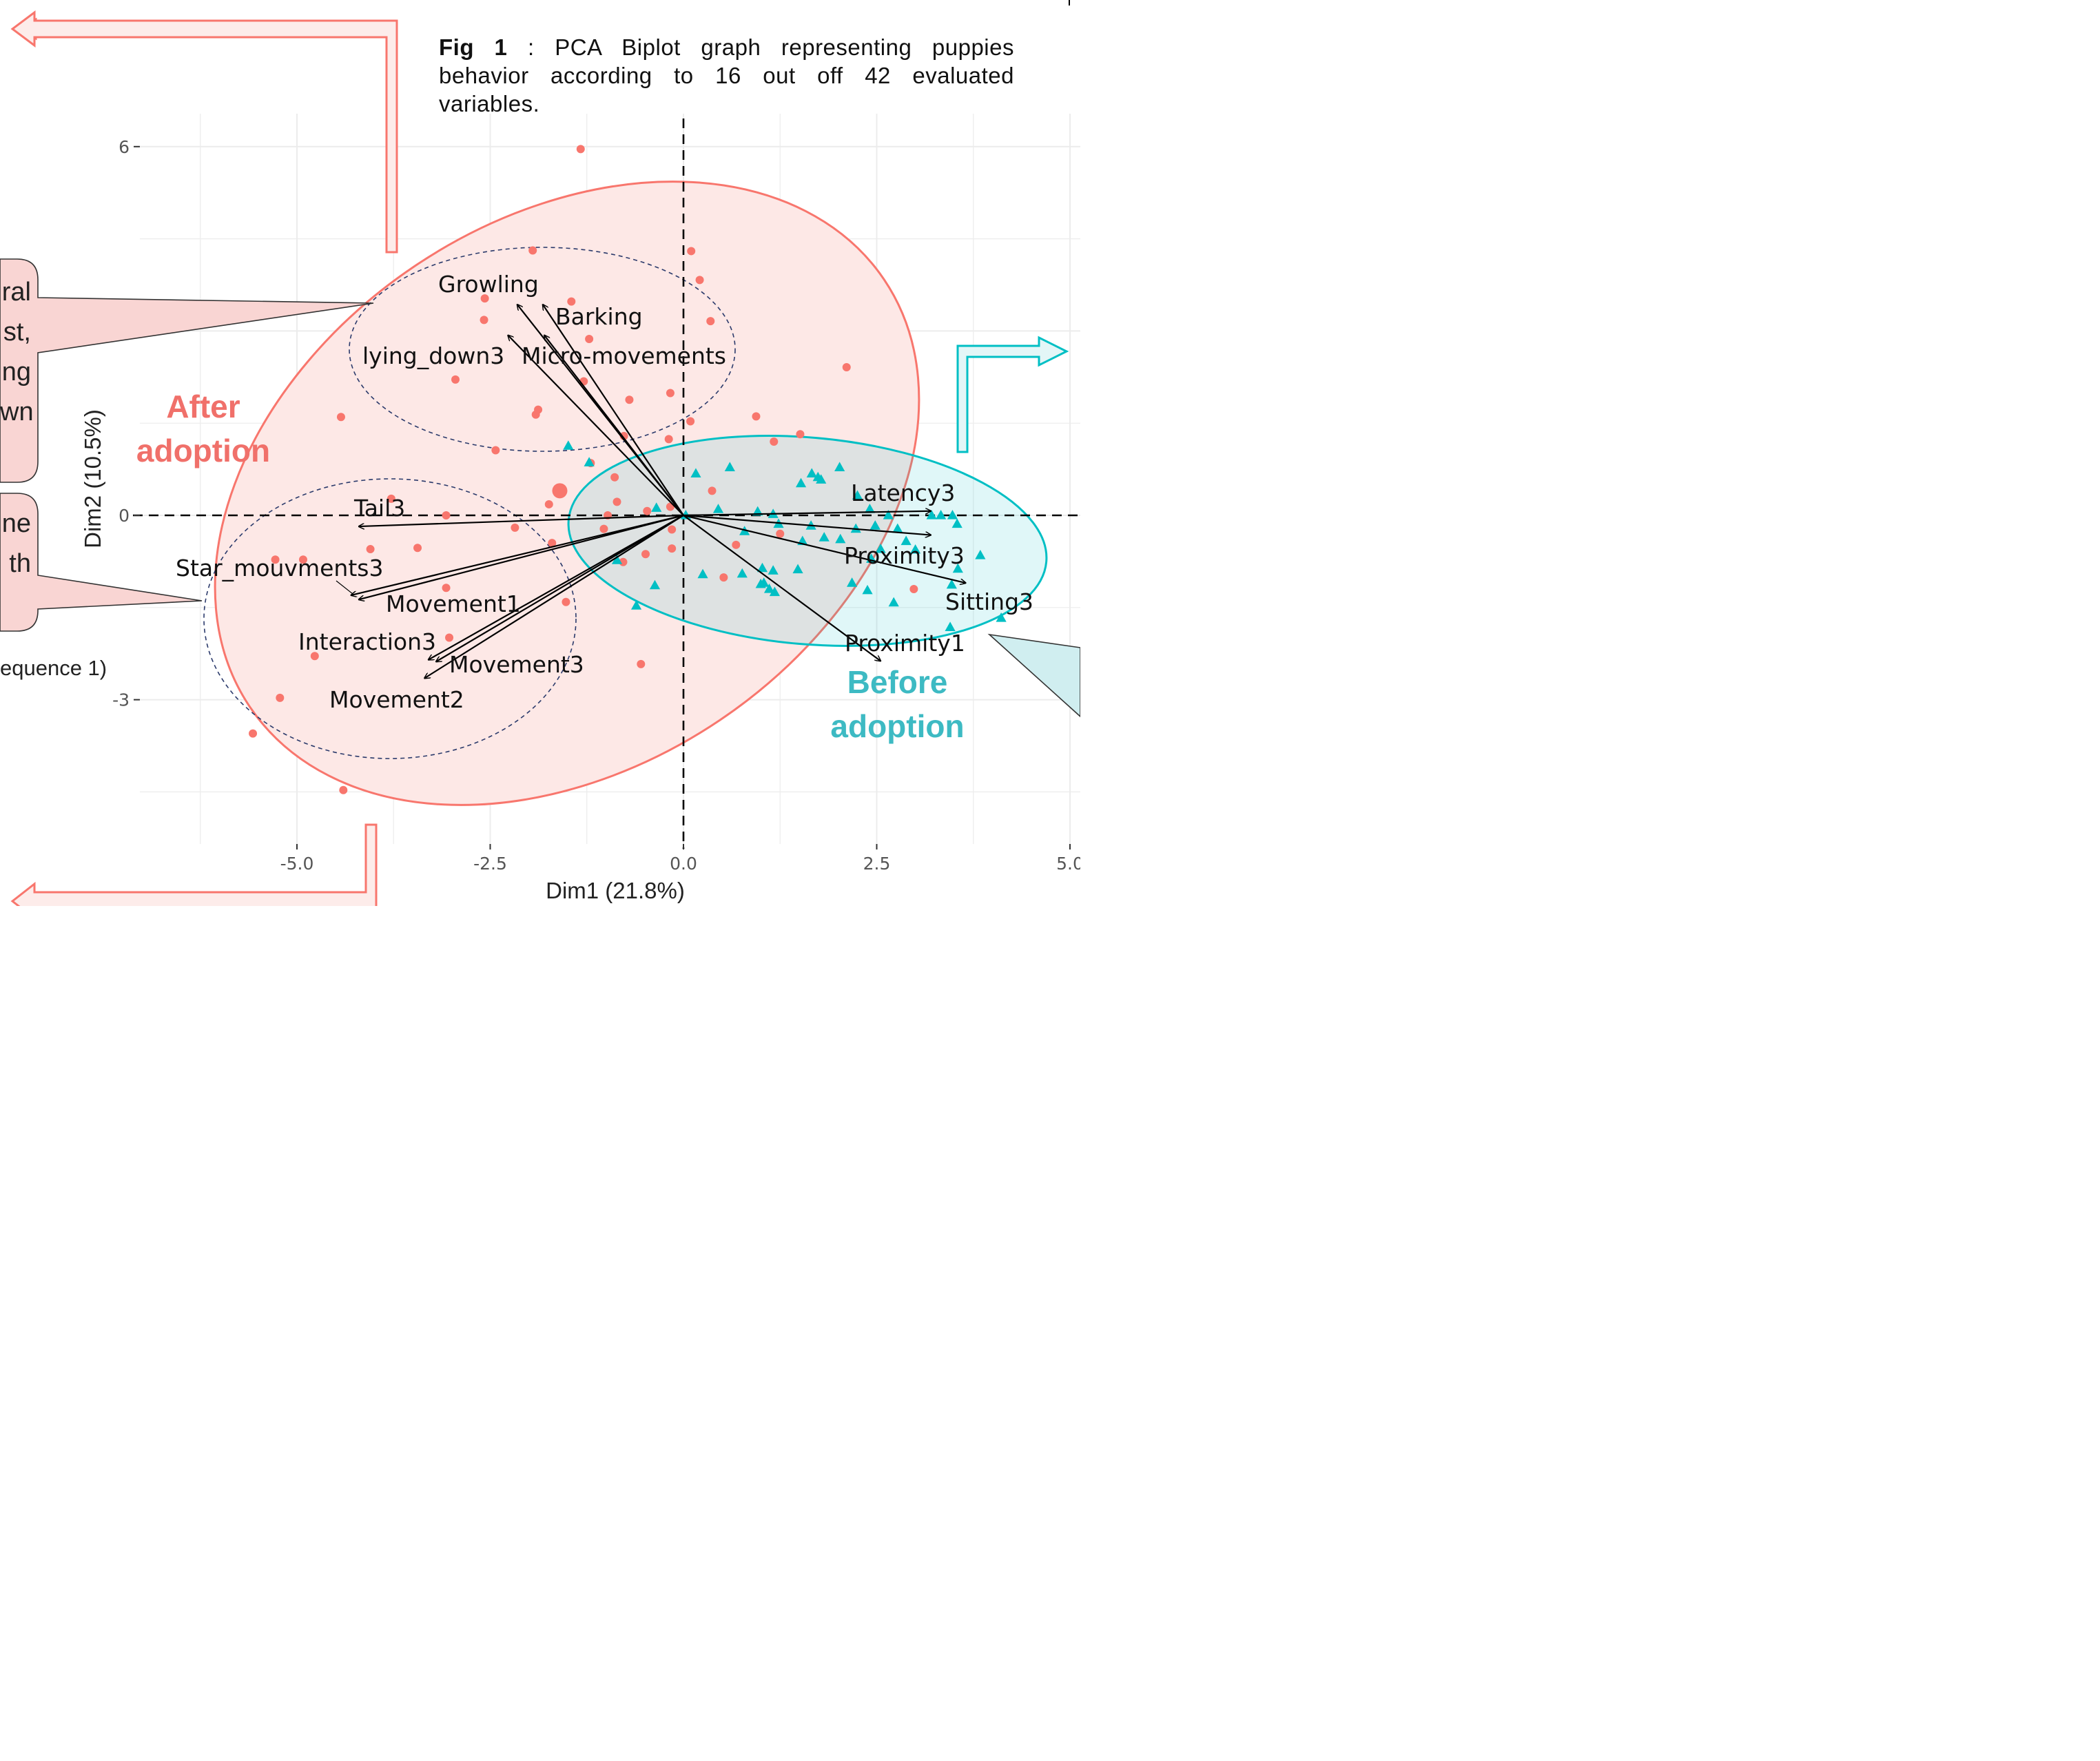  Describe the element at coordinates (1068, 864) in the screenshot. I see `x-tick-label: 5.0` at that location.